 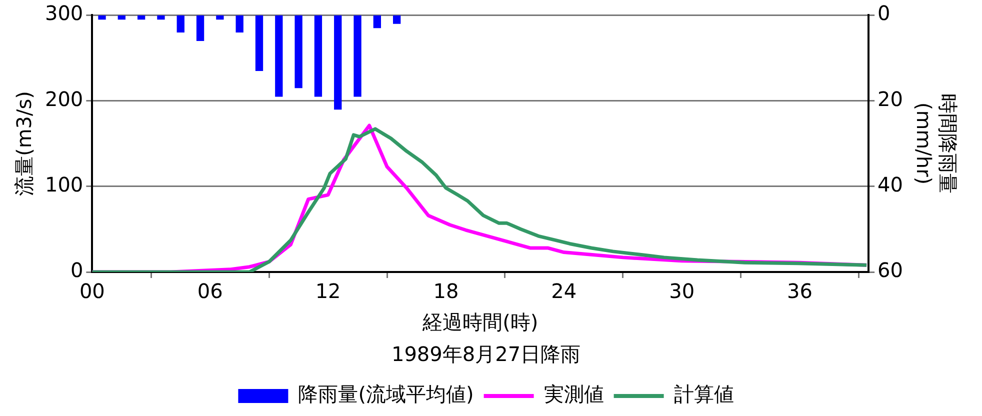 I want to click on y-axis-title: 流量(m3/s), so click(x=24, y=143).